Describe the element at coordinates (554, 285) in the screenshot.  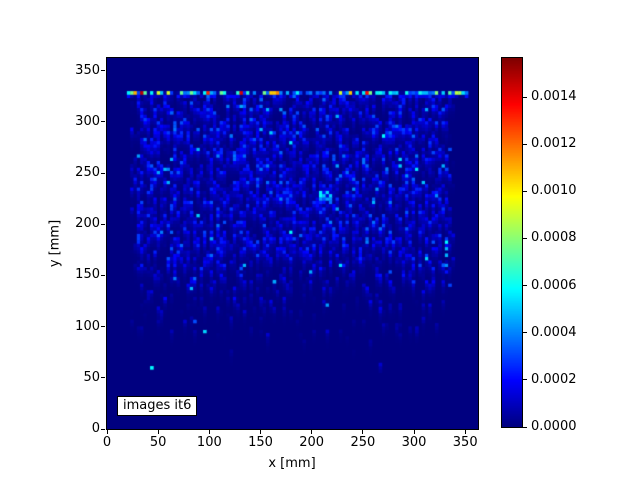
I see `colorbar-tick-label: 0.0006` at that location.